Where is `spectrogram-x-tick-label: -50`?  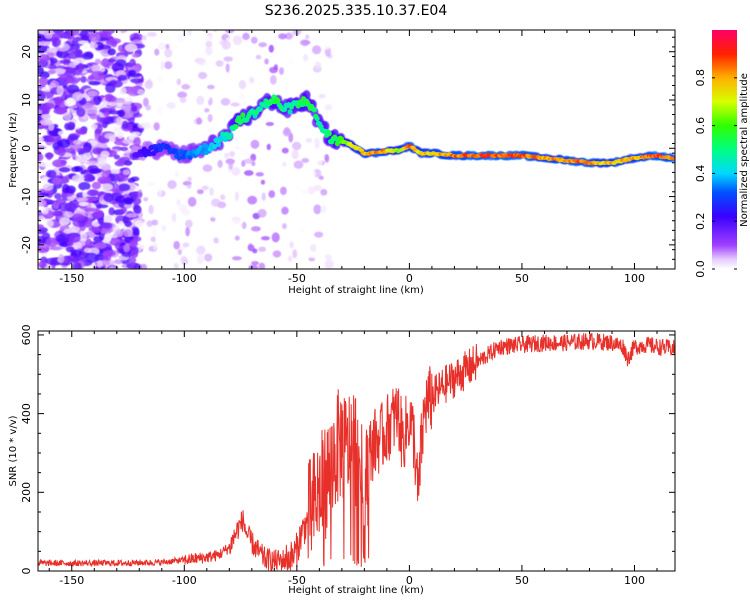 spectrogram-x-tick-label: -50 is located at coordinates (297, 278).